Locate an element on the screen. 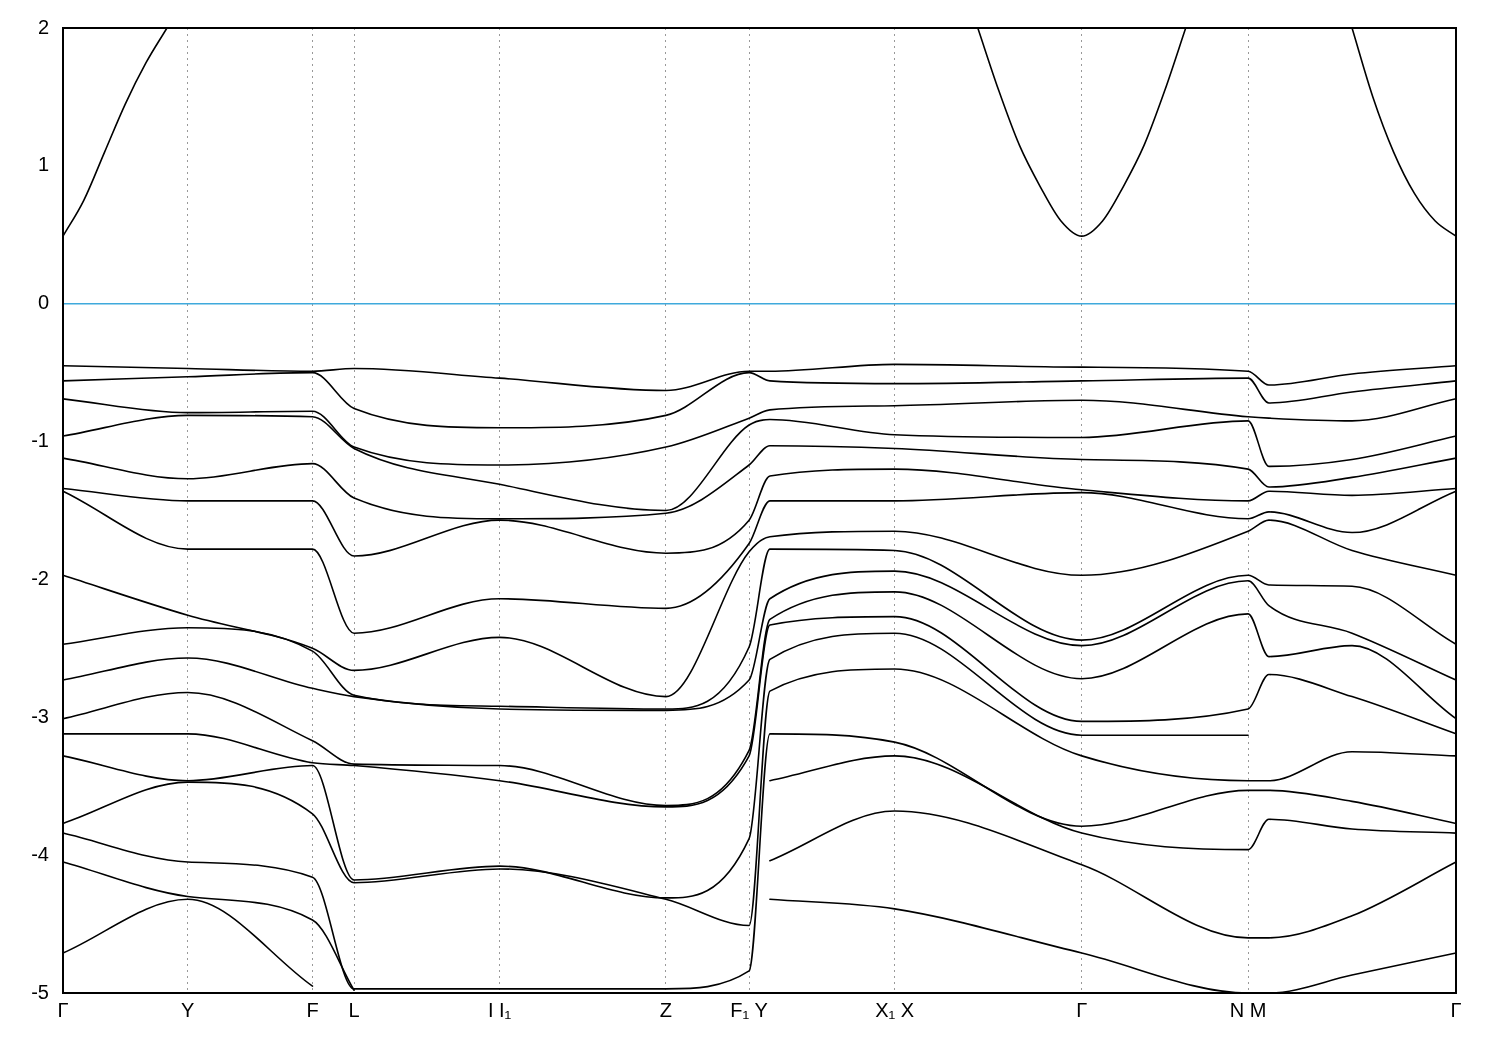 Image resolution: width=1500 pixels, height=1050 pixels. x-tick-label: F is located at coordinates (312, 1009).